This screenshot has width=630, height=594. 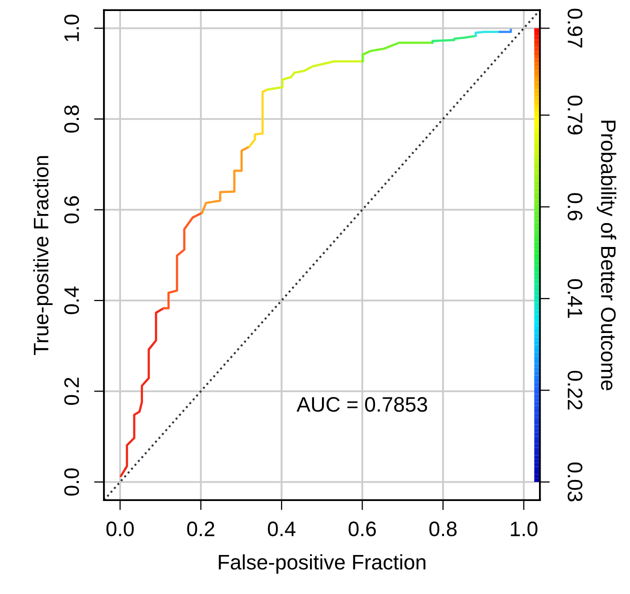 What do you see at coordinates (282, 529) in the screenshot?
I see `x-tick-label: 0.4` at bounding box center [282, 529].